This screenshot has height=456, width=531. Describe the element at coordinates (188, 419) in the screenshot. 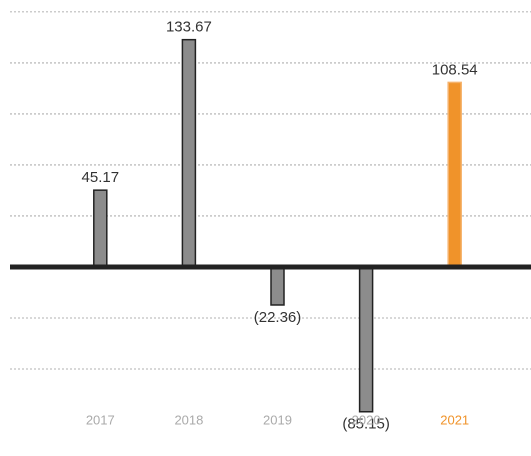

I see `x-tick-label: 2018` at that location.